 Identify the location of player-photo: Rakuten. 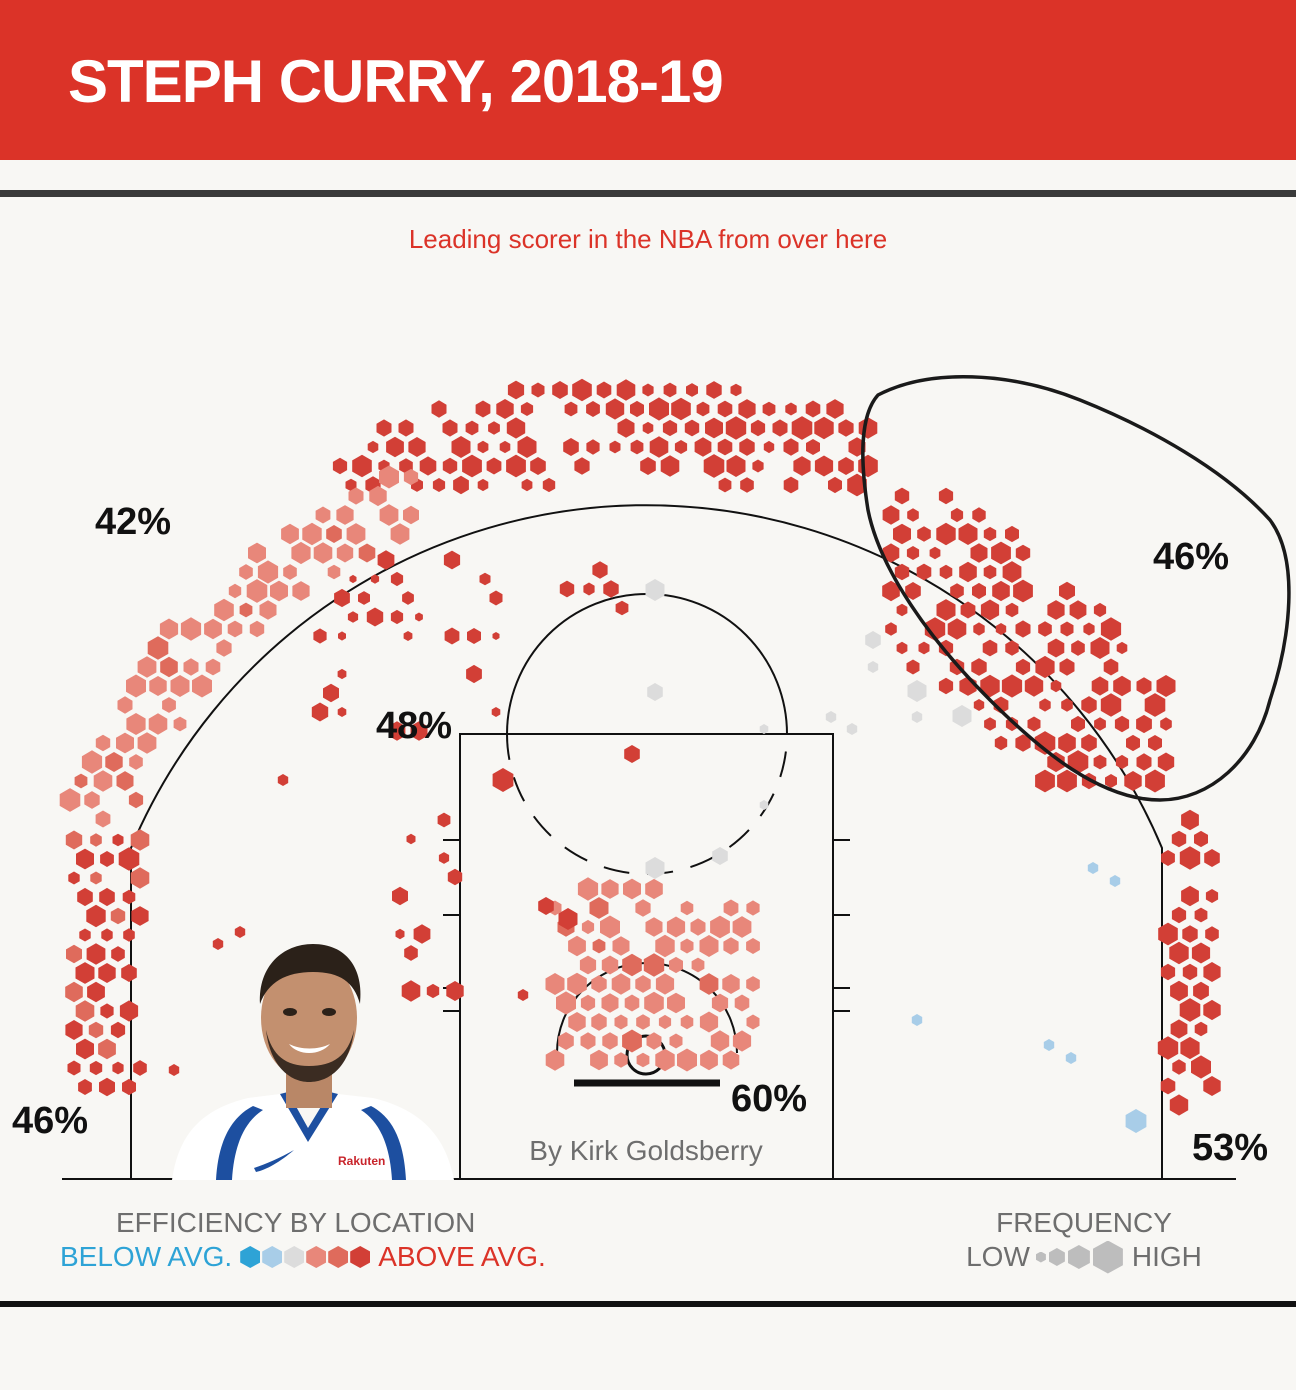
(313, 1059).